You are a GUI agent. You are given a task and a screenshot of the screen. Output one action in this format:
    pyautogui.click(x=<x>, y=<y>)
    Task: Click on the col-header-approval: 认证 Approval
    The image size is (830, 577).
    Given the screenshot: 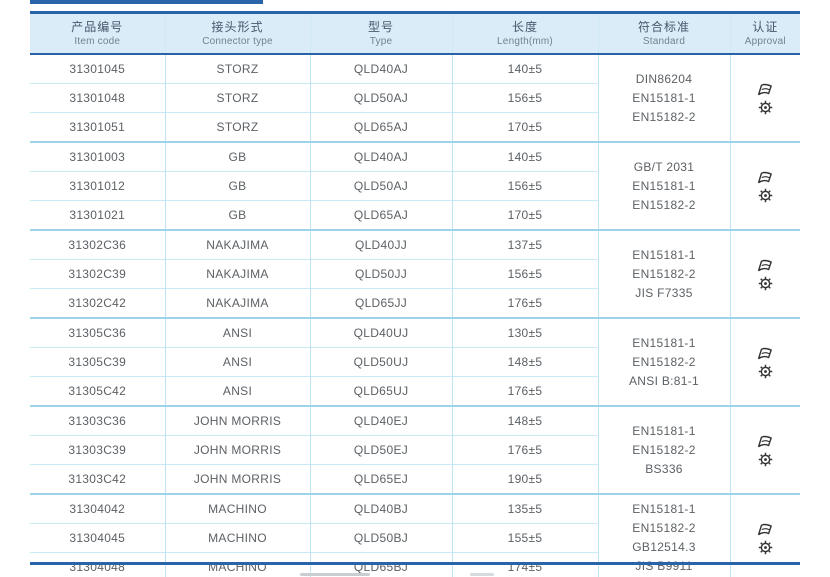 What is the action you would take?
    pyautogui.click(x=764, y=33)
    